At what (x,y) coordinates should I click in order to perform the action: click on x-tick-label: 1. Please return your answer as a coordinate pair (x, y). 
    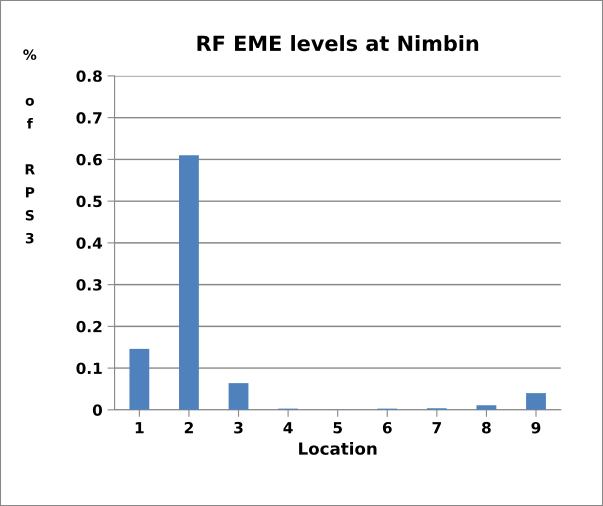
    Looking at the image, I should click on (140, 428).